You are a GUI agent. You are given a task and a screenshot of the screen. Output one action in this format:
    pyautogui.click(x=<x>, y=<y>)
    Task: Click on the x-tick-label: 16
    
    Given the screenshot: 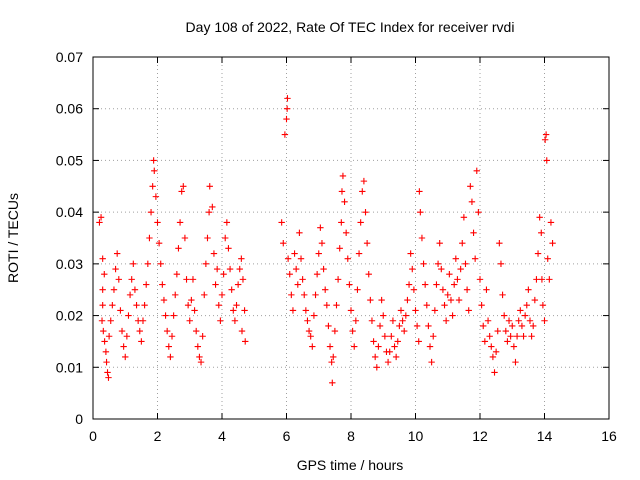 What is the action you would take?
    pyautogui.click(x=609, y=436)
    